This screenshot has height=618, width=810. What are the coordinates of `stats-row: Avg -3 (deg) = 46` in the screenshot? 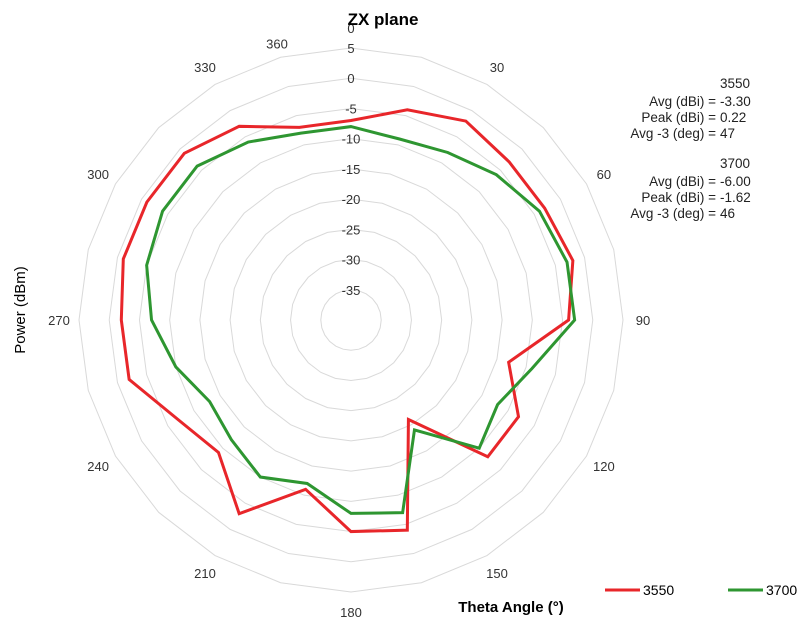 It's located at (690, 214).